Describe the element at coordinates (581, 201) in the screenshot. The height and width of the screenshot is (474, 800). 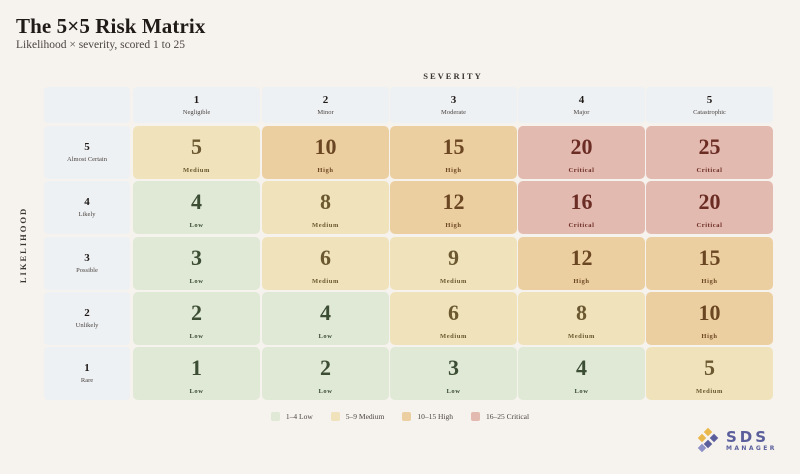
I see `risk-score: 16` at that location.